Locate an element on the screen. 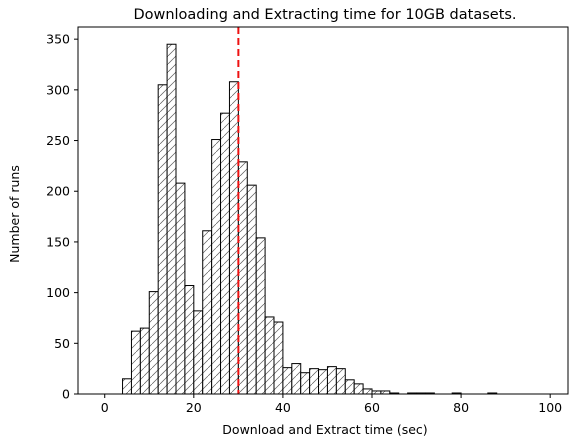 The height and width of the screenshot is (445, 570). y-tick-label: 100 is located at coordinates (58, 292).